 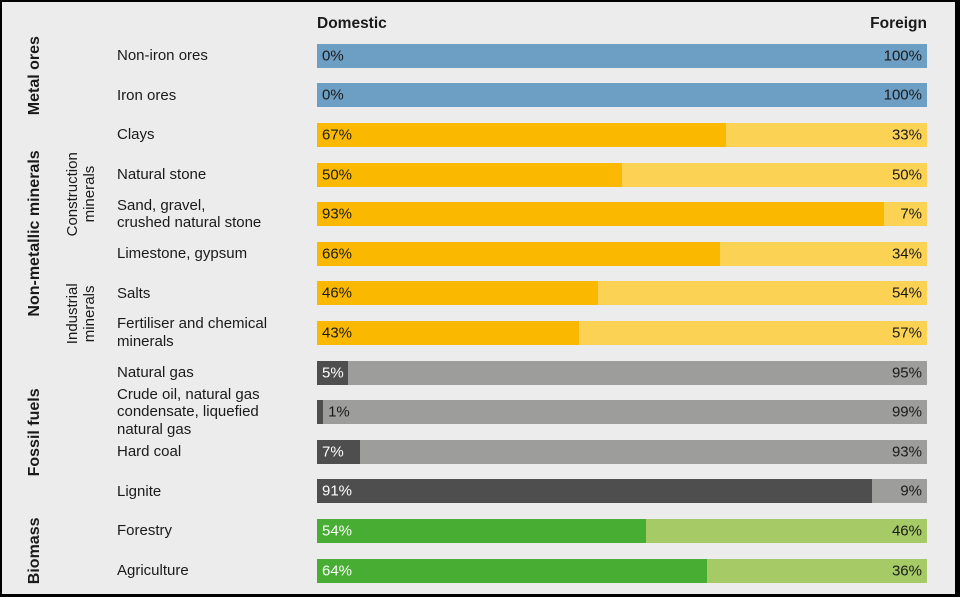 I want to click on chart-row: Hard coal 7% 93%, so click(x=464, y=452).